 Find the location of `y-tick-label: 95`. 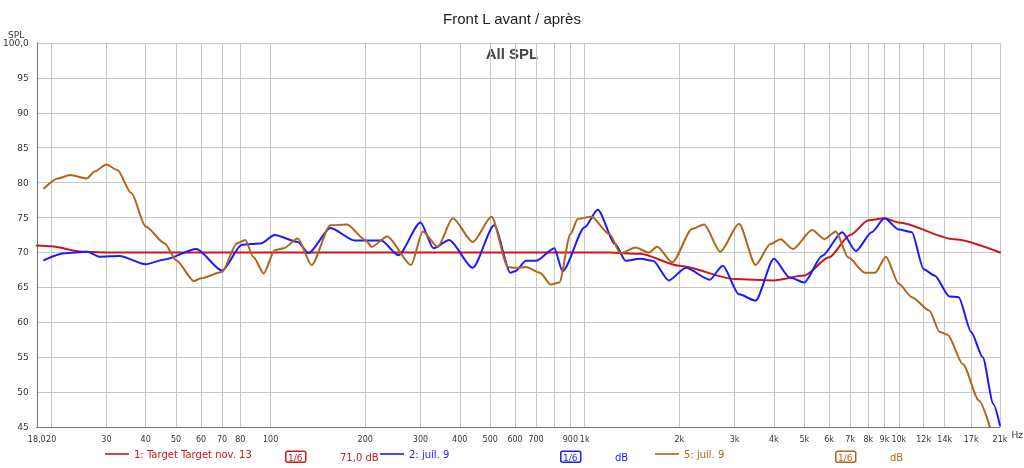

y-tick-label: 95 is located at coordinates (23, 77).